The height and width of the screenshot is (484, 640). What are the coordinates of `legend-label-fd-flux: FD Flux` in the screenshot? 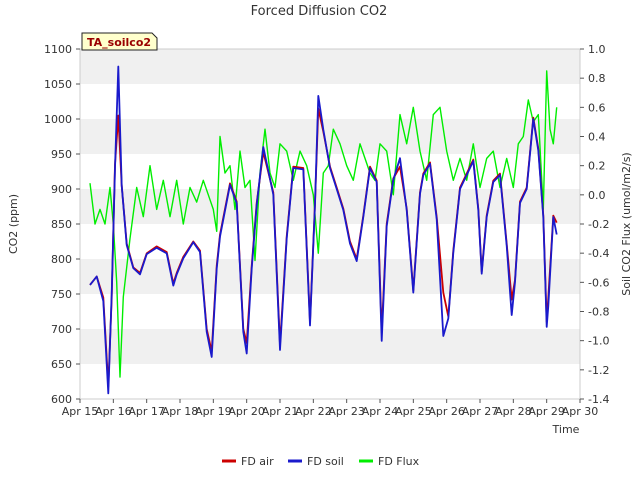 It's located at (399, 461).